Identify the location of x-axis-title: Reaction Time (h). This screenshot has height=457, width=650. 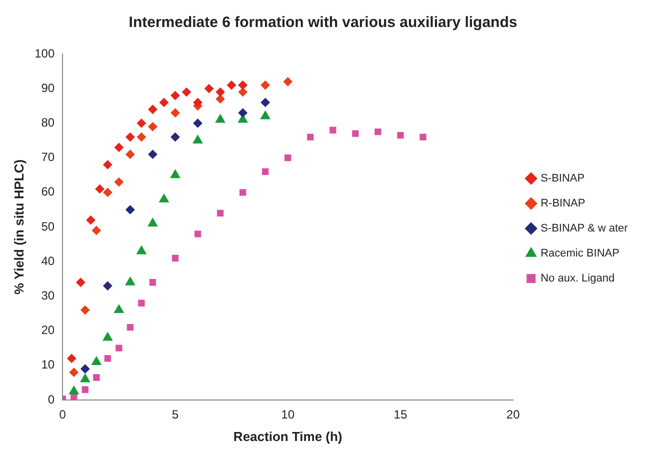
(287, 436).